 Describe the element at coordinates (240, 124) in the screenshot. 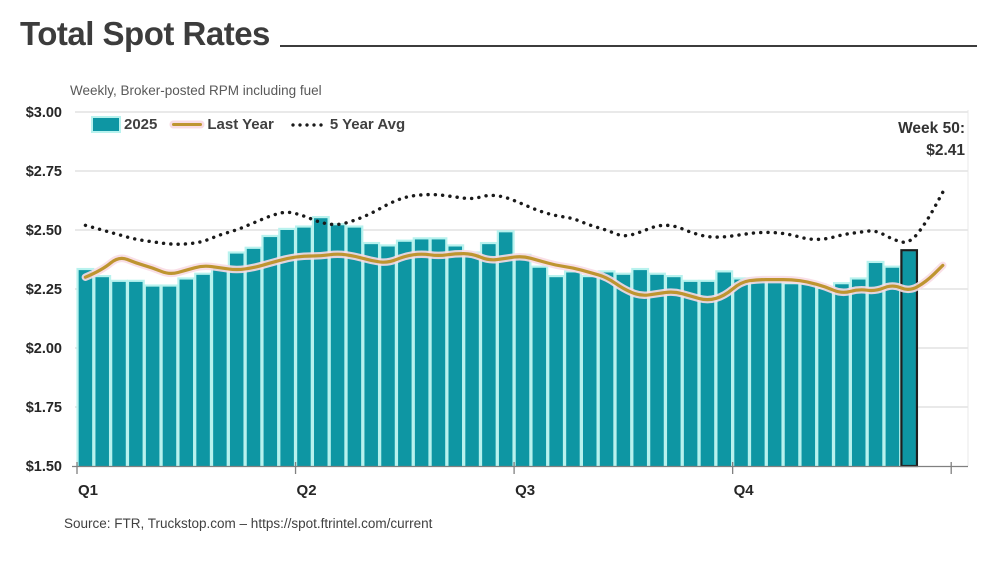

I see `legend-label-last-year: Last Year` at that location.